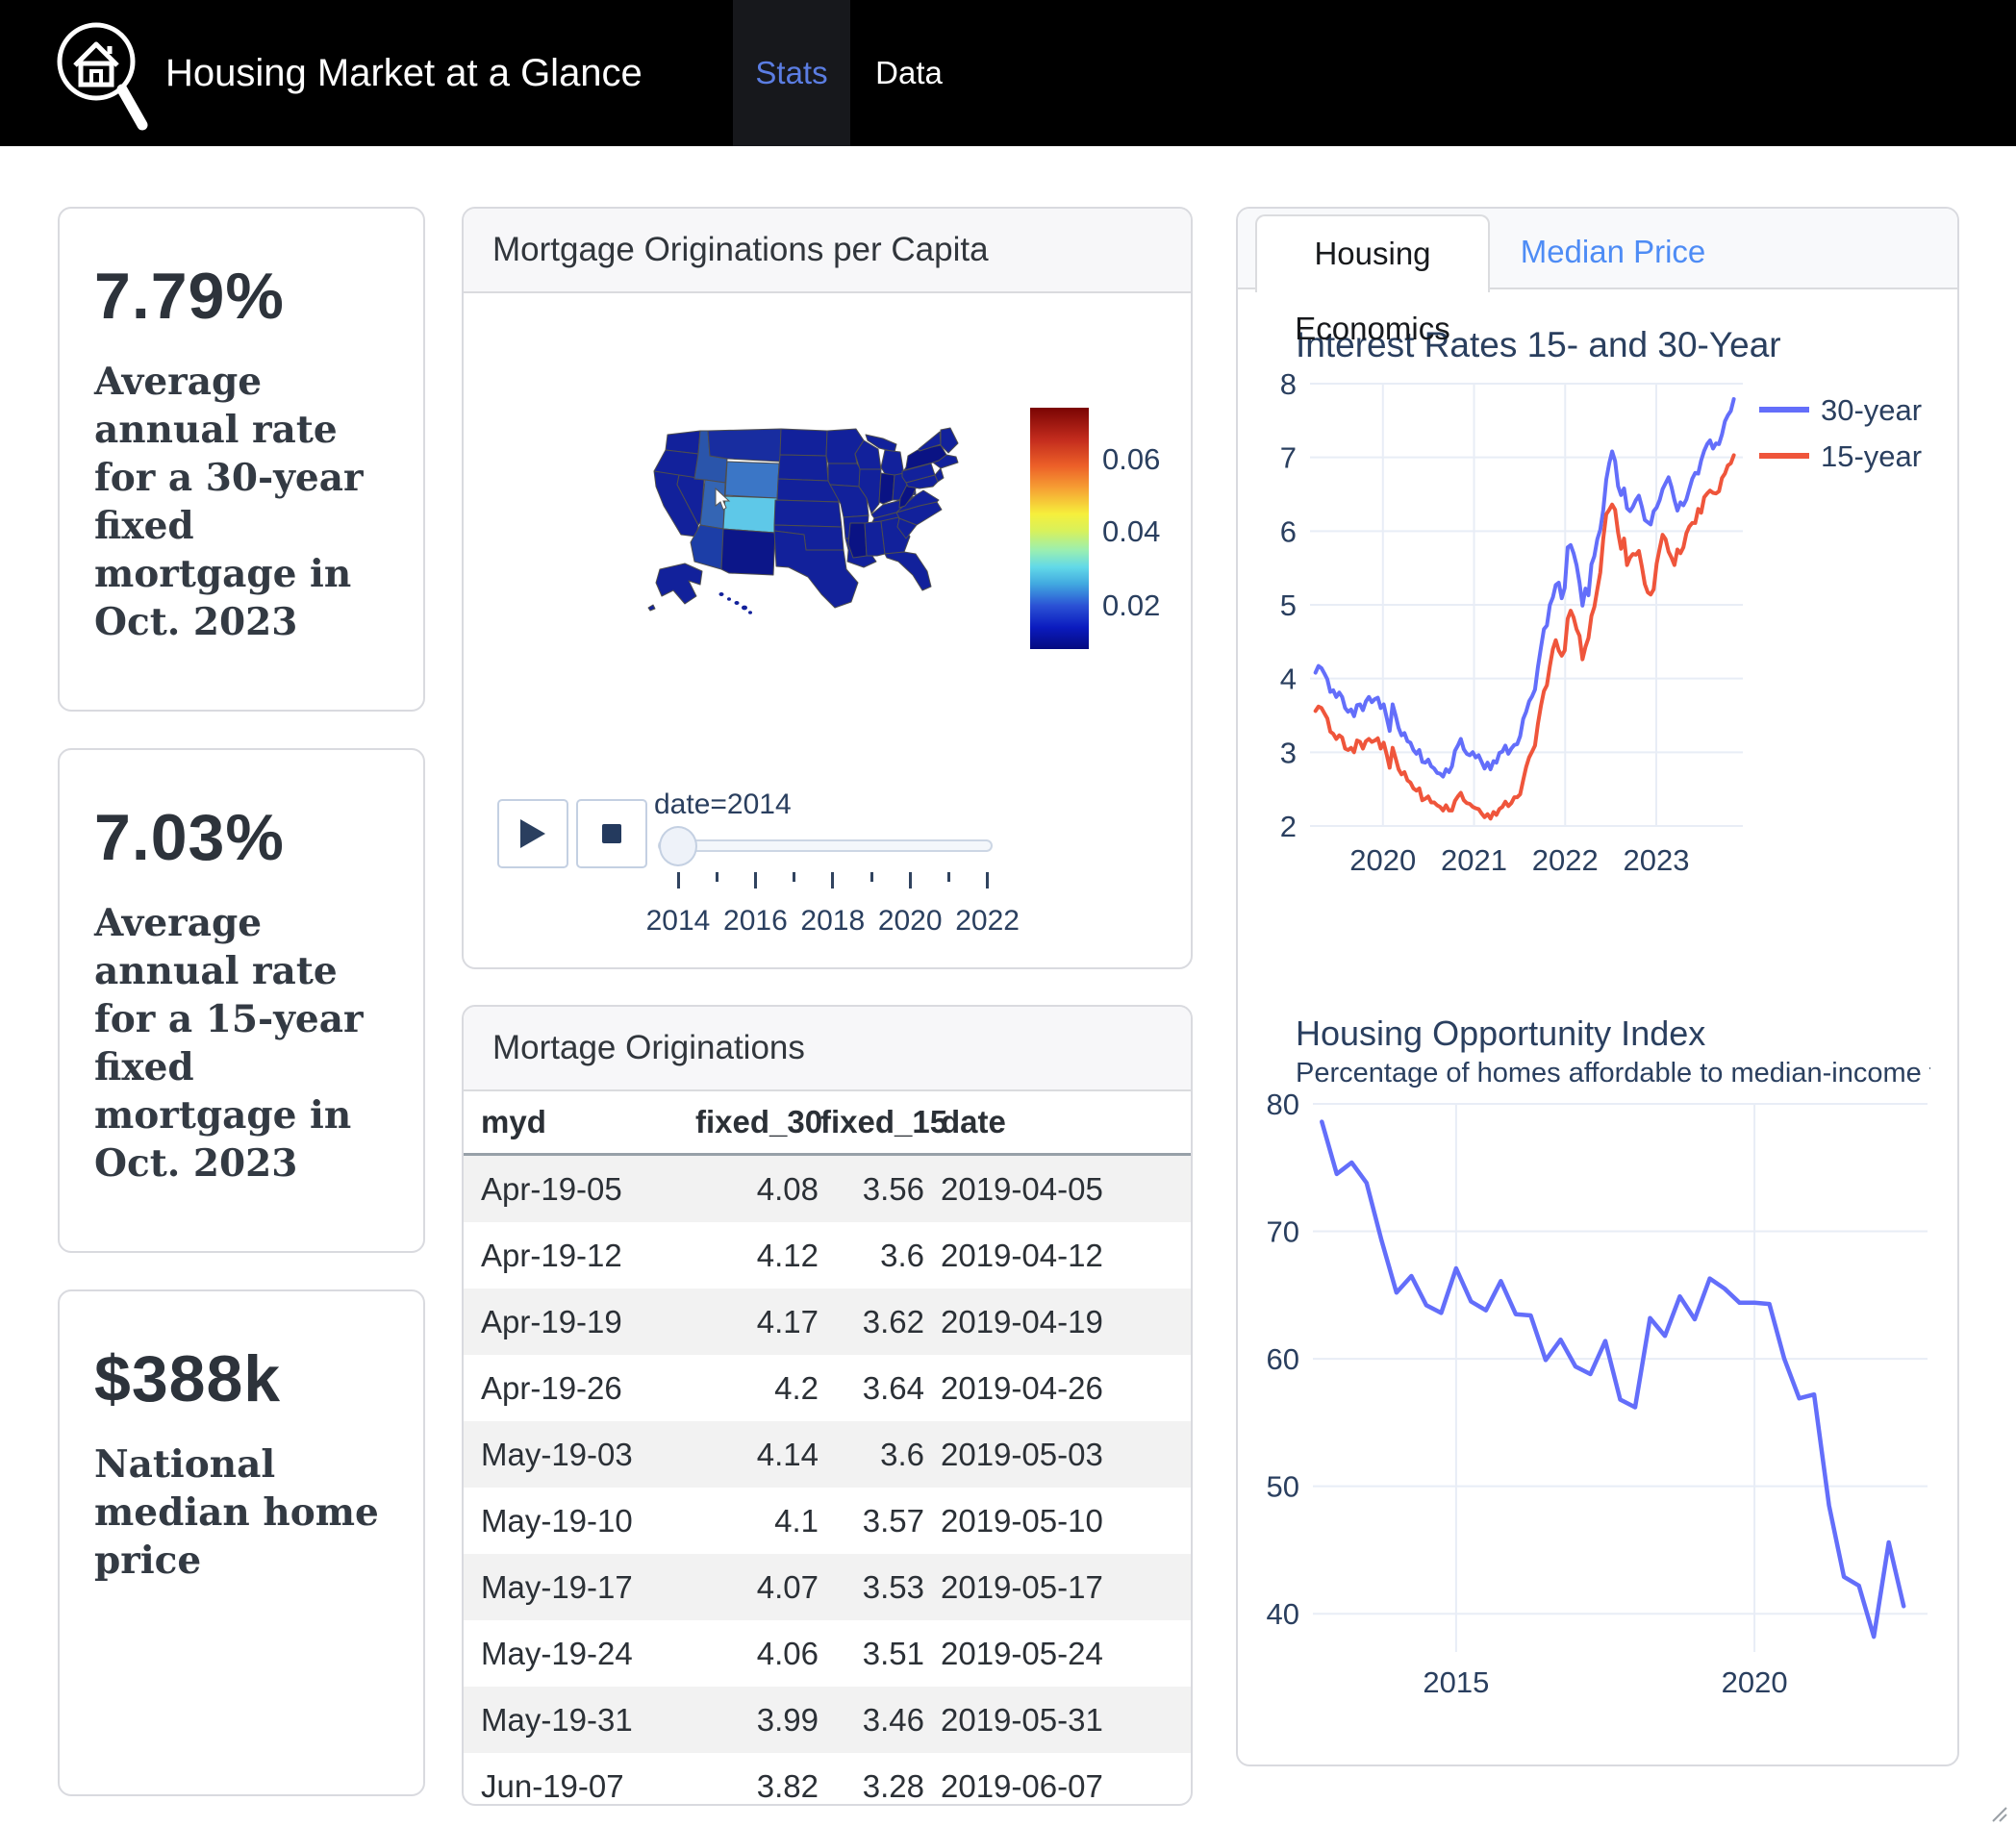 The image size is (2016, 1827). What do you see at coordinates (1289, 826) in the screenshot?
I see `svg-text: 2` at bounding box center [1289, 826].